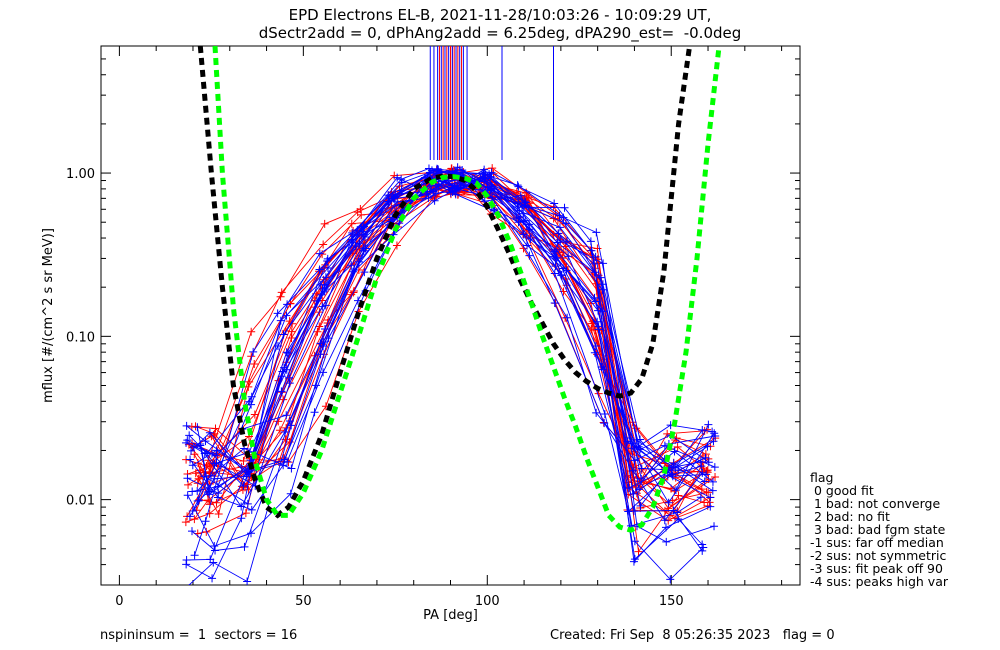  I want to click on legend-item: -1 sus: far off median, so click(877, 542).